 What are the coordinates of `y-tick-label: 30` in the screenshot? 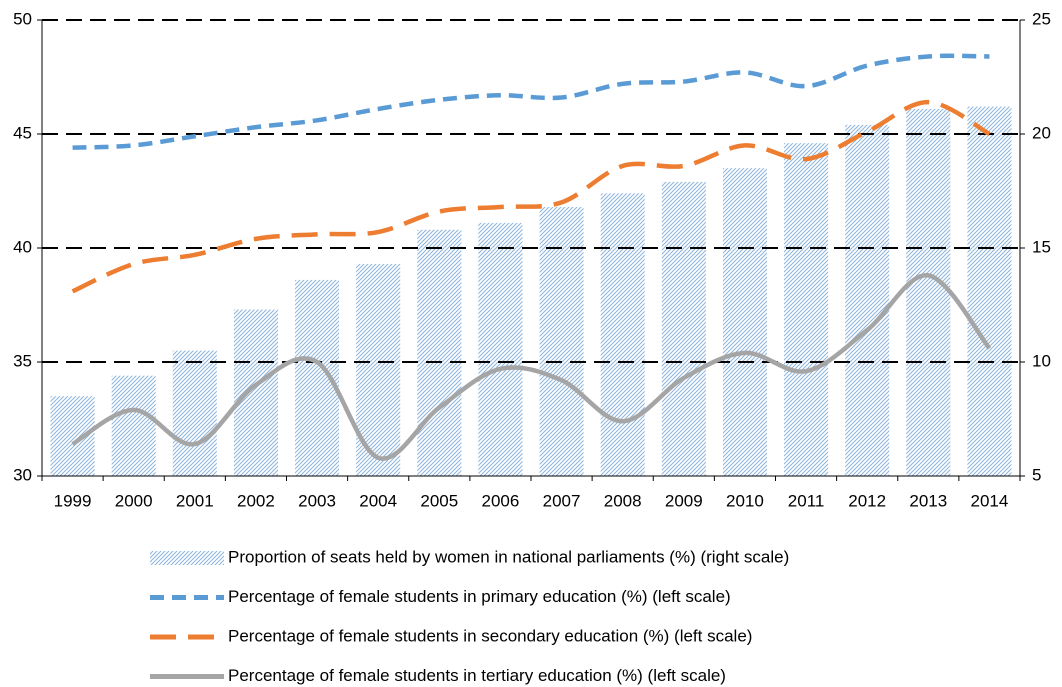 It's located at (22, 474).